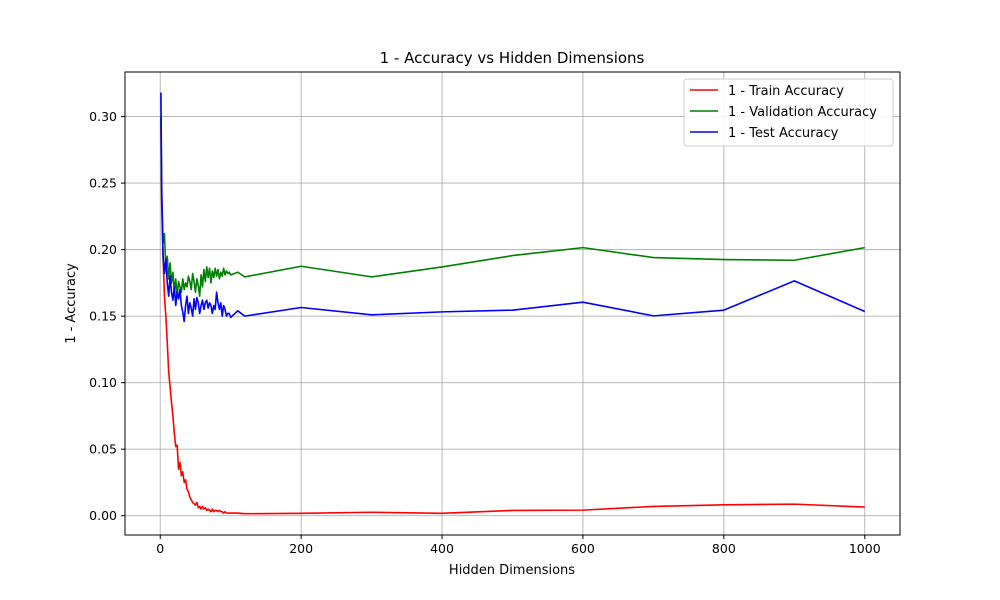 The width and height of the screenshot is (1000, 600). I want to click on x-tick-label: 400, so click(442, 548).